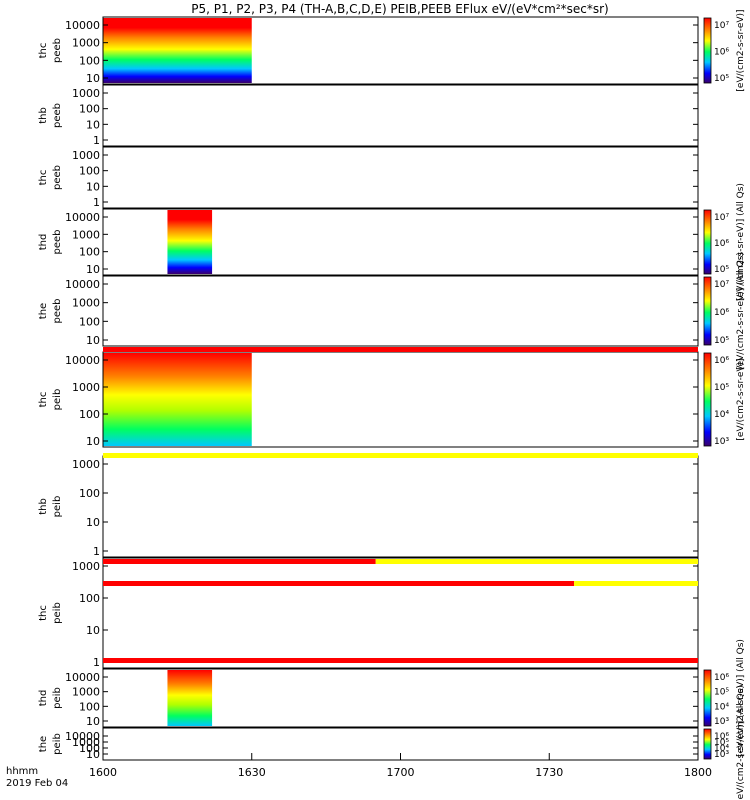  I want to click on colorbar-thd_peeb, so click(707, 242).